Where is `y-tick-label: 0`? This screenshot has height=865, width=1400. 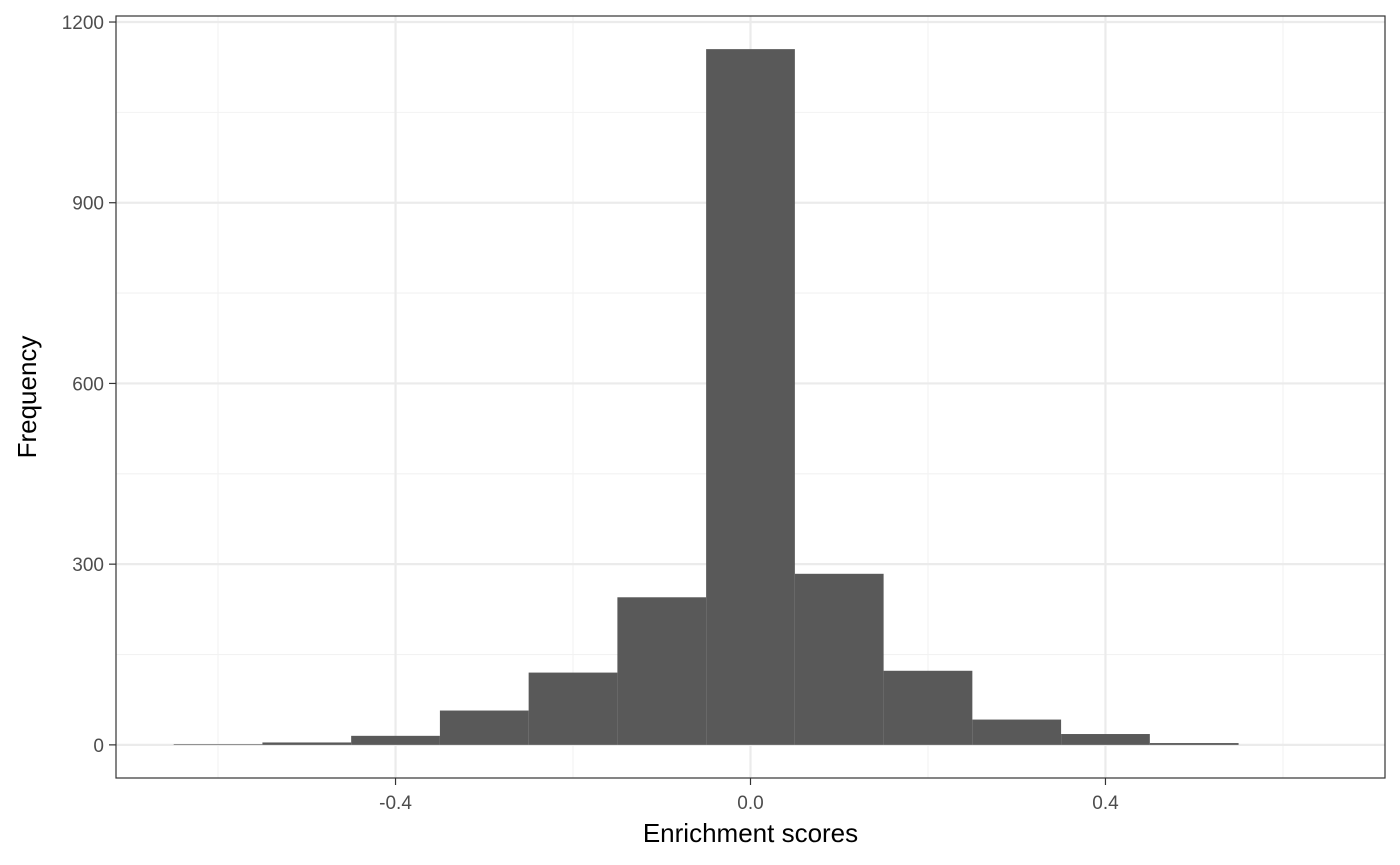 y-tick-label: 0 is located at coordinates (98, 746).